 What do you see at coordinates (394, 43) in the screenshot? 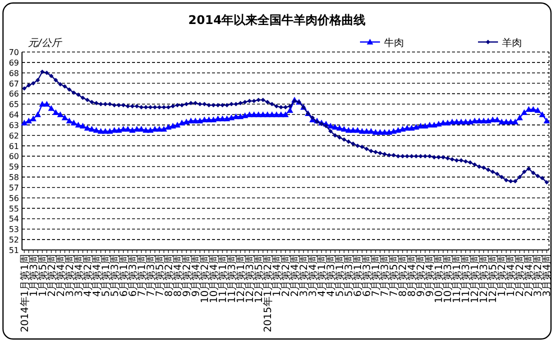
I see `legend-label: 牛肉` at bounding box center [394, 43].